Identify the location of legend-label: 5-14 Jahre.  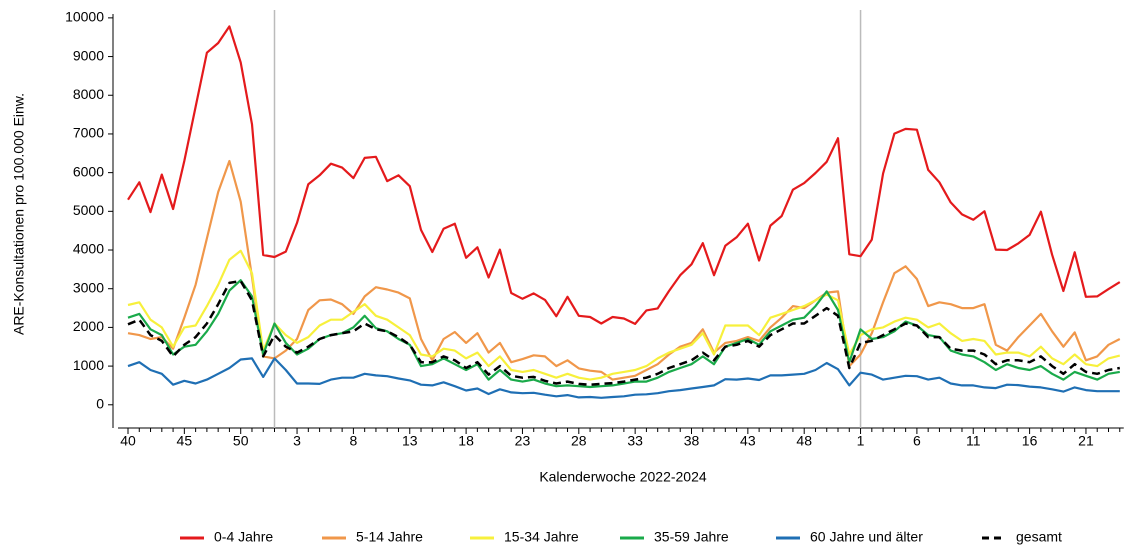
(389, 537).